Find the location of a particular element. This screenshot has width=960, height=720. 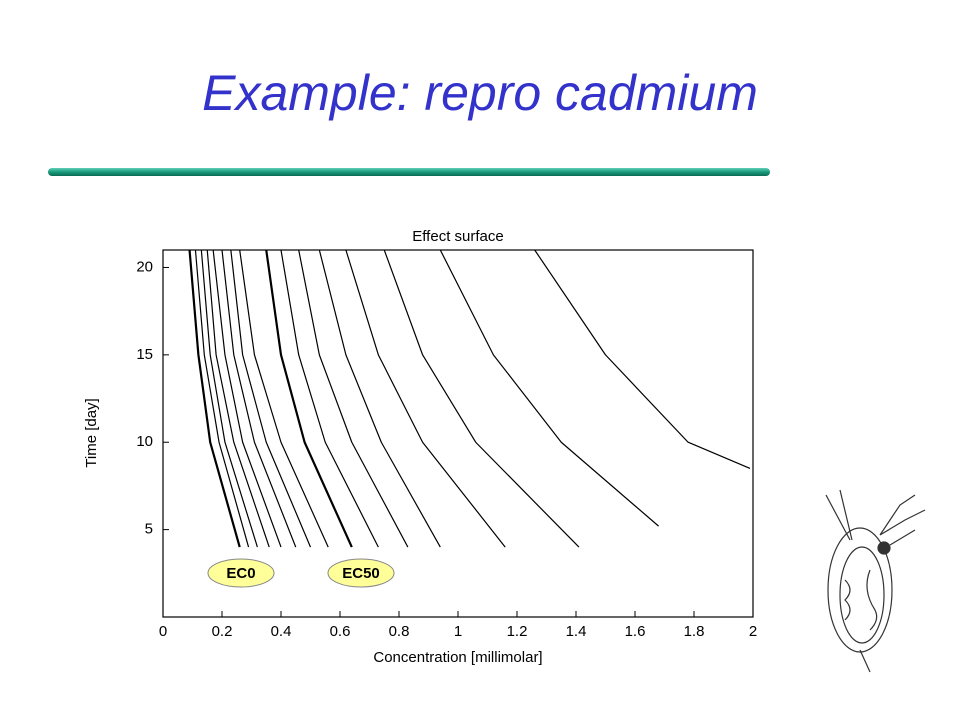

x-tick-label: 0.8 is located at coordinates (399, 631).